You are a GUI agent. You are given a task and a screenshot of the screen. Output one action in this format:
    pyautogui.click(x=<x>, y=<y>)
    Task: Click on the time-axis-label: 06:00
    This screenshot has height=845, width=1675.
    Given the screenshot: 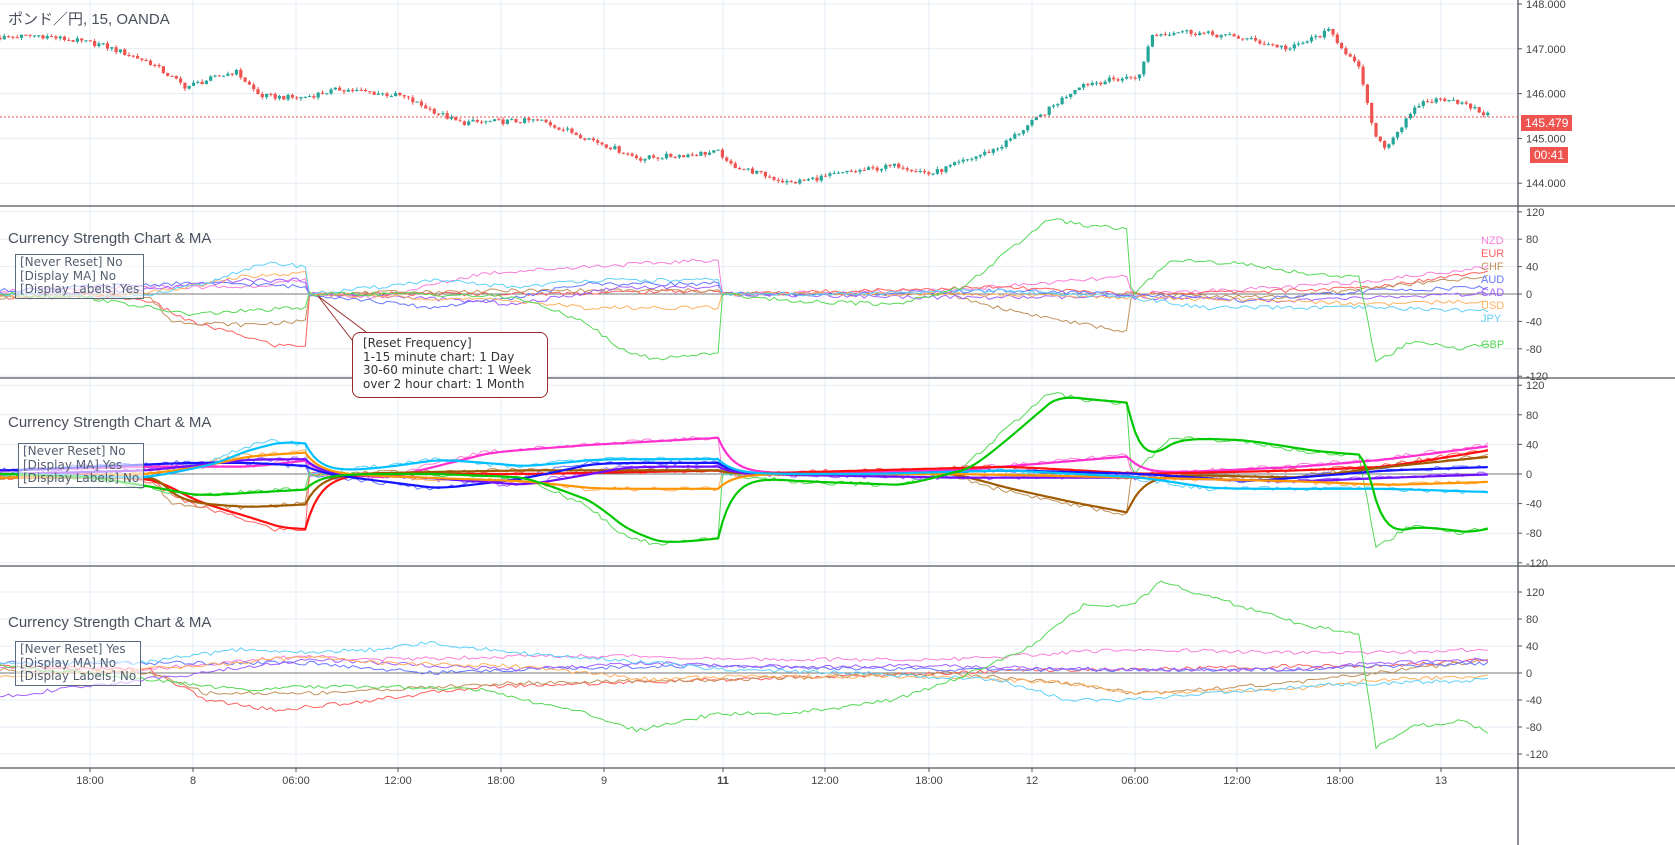 What is the action you would take?
    pyautogui.click(x=296, y=781)
    